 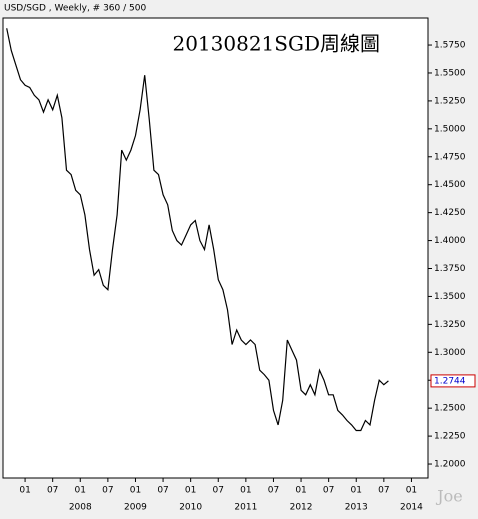 What do you see at coordinates (356, 508) in the screenshot?
I see `year-label: 2013` at bounding box center [356, 508].